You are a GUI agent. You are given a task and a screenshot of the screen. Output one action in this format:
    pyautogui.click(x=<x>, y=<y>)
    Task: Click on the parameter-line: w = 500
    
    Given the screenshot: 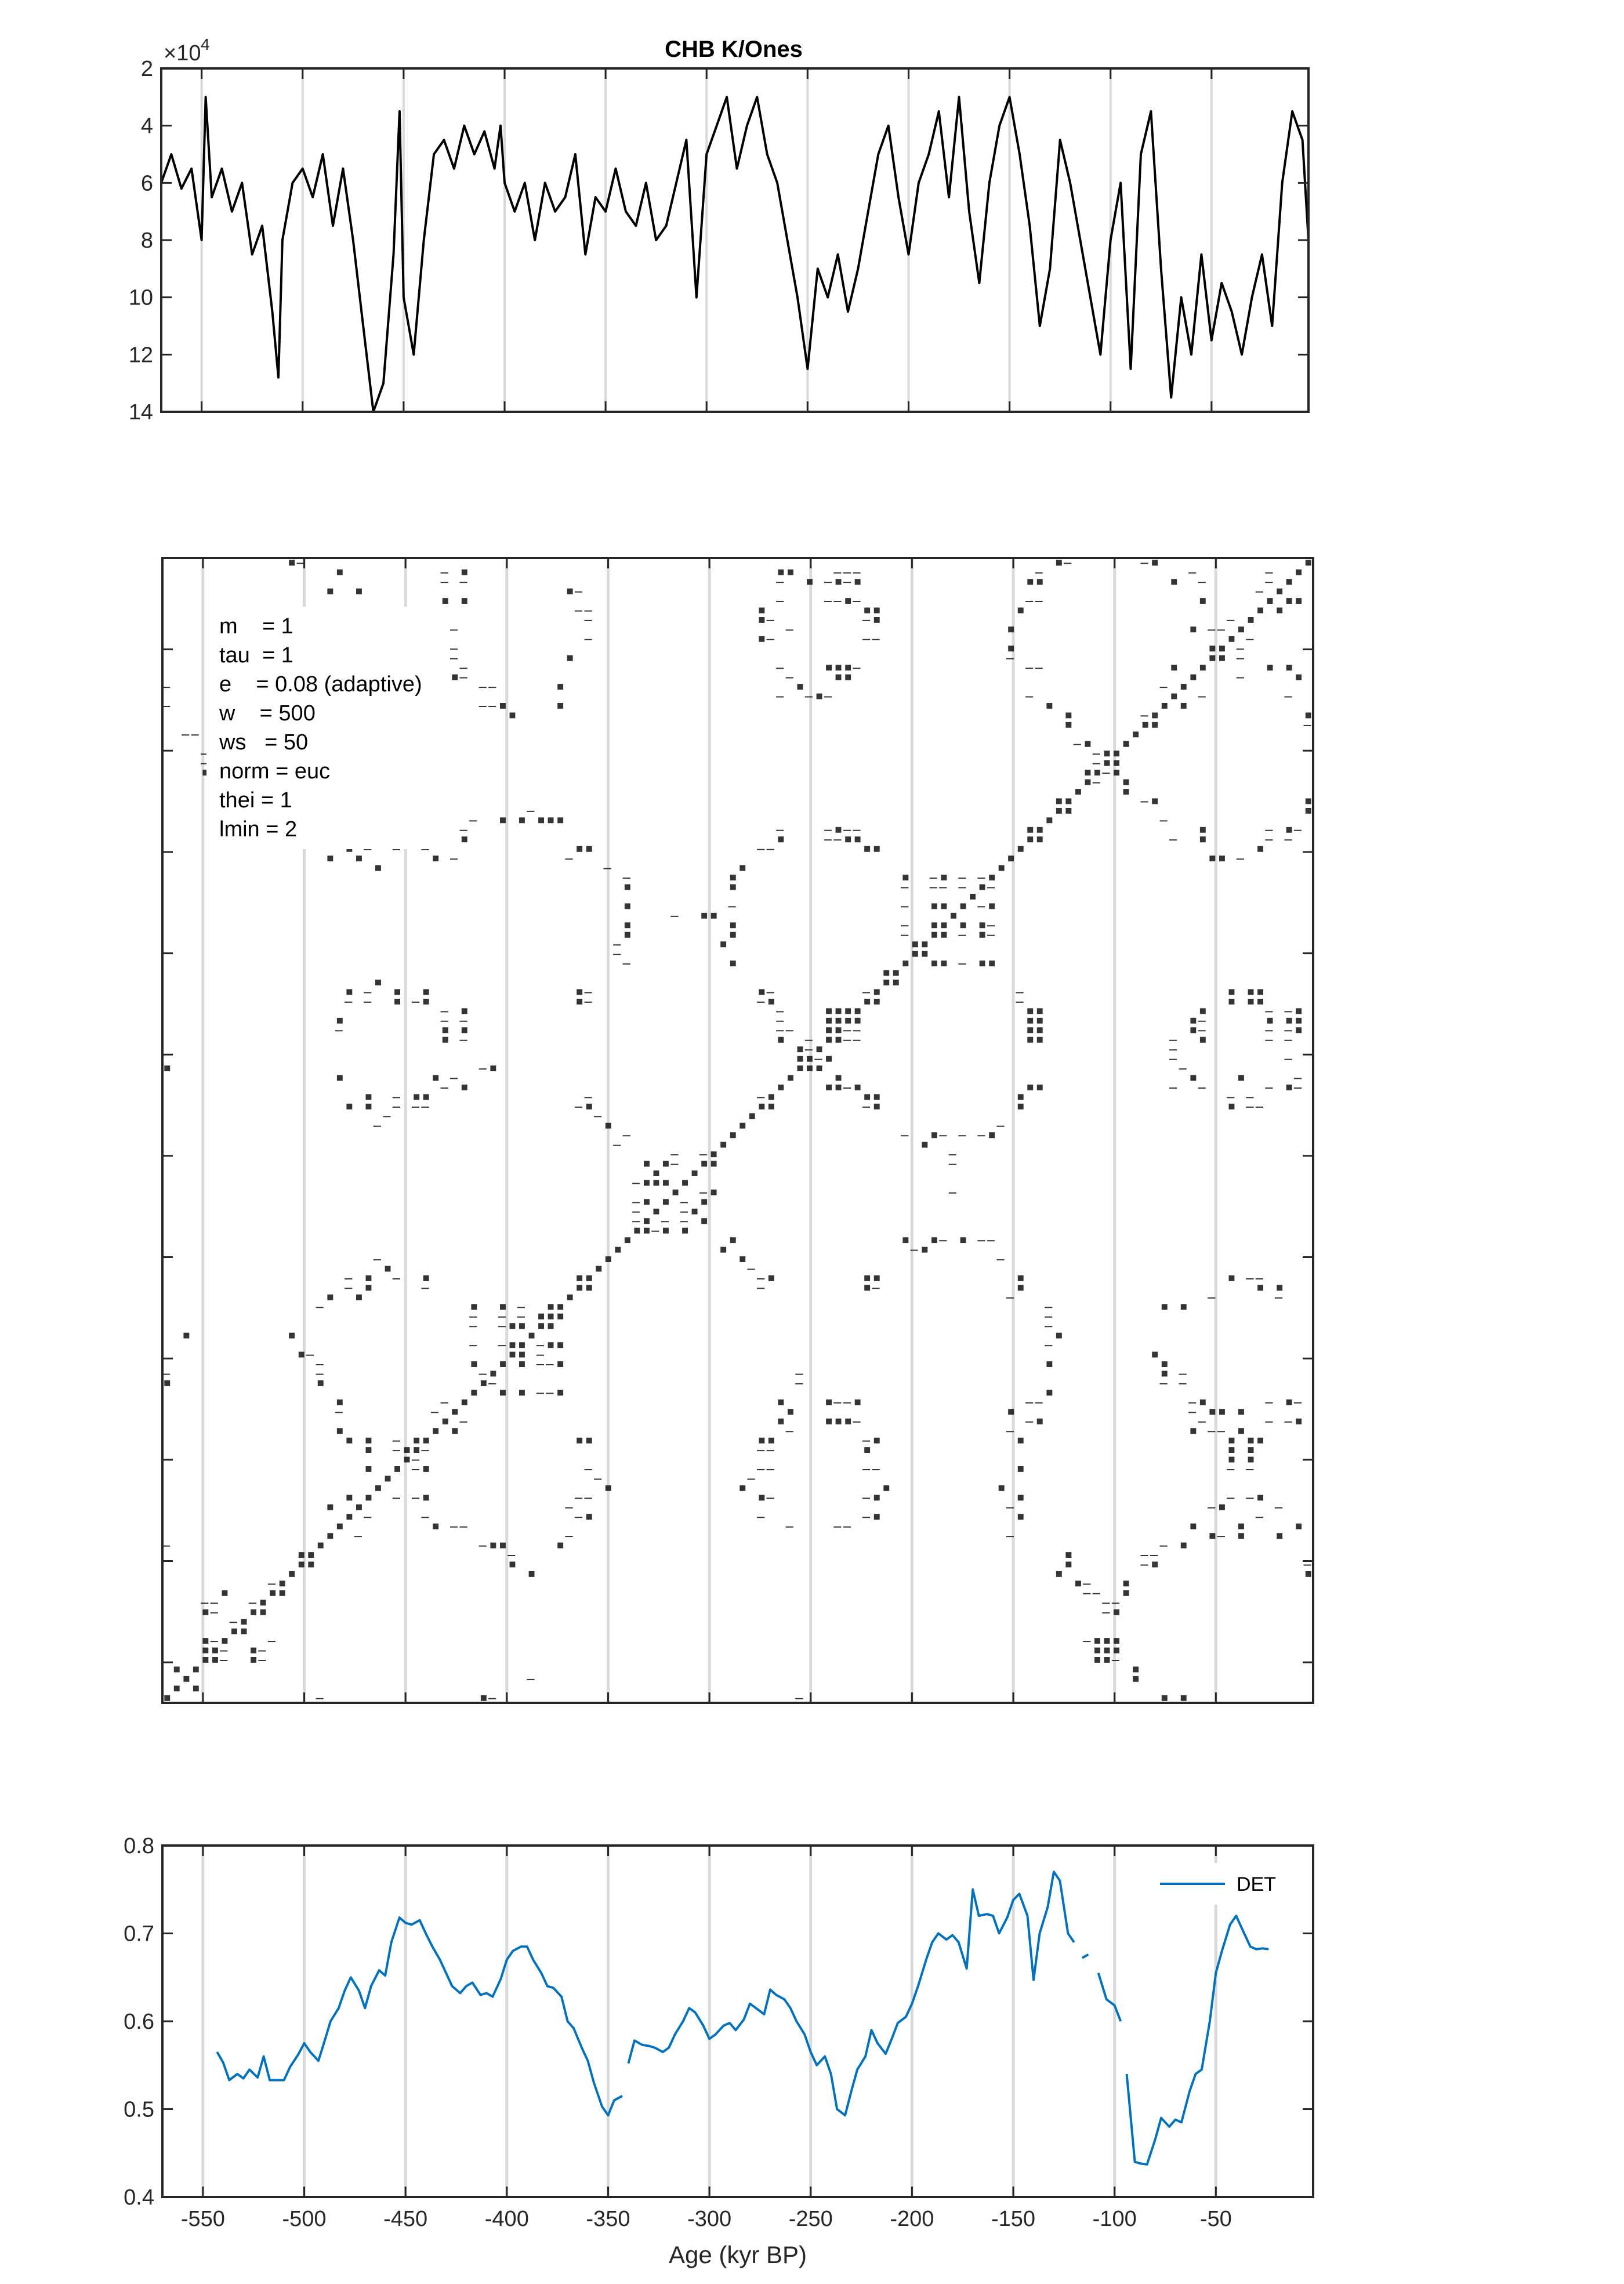 What is the action you would take?
    pyautogui.click(x=267, y=713)
    